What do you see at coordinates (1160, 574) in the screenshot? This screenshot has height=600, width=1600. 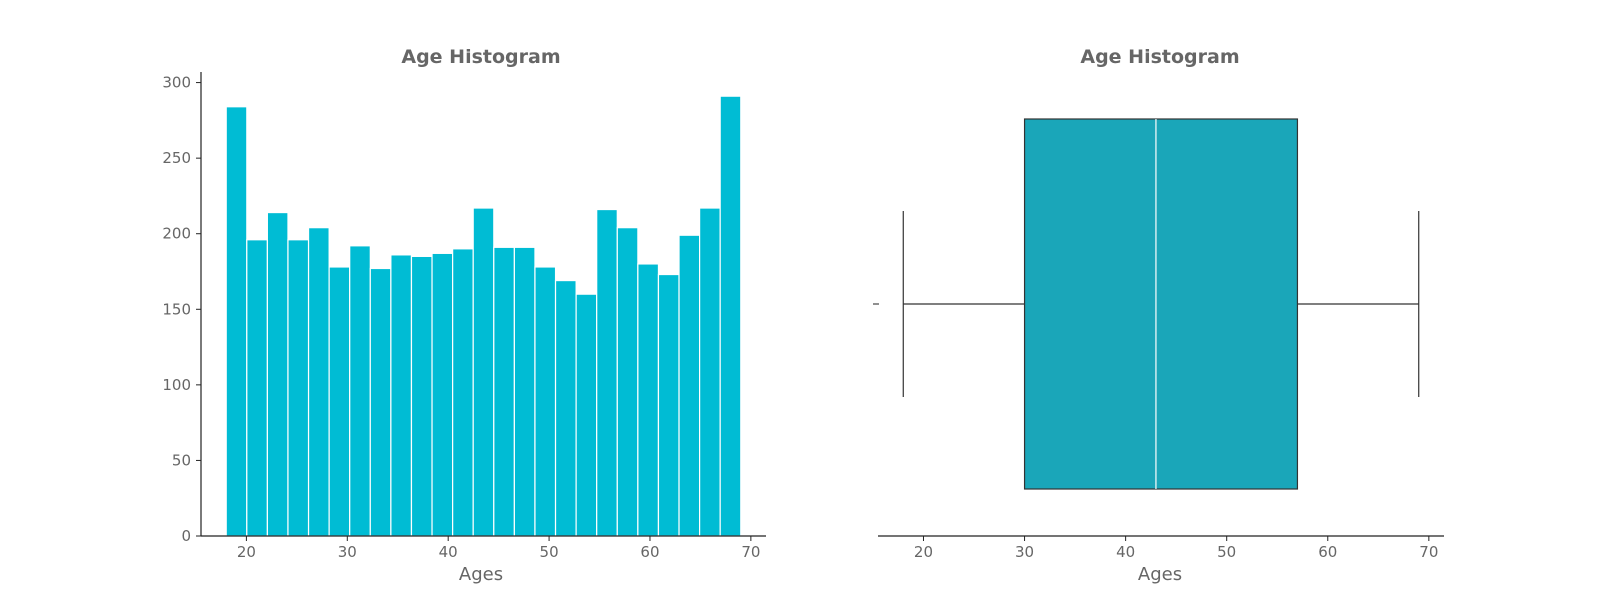 I see `boxplot-x-axis-label: Ages` at bounding box center [1160, 574].